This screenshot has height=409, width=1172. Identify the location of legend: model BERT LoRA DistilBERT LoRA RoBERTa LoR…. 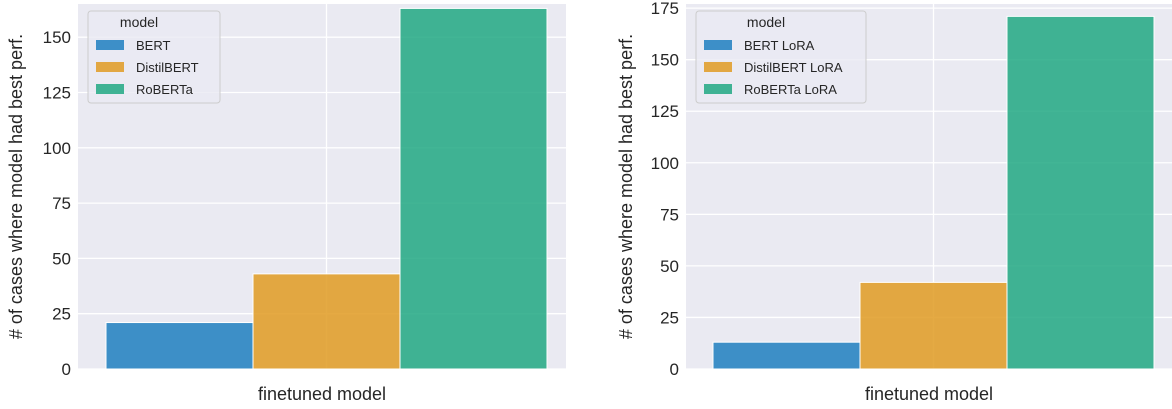
(781, 57).